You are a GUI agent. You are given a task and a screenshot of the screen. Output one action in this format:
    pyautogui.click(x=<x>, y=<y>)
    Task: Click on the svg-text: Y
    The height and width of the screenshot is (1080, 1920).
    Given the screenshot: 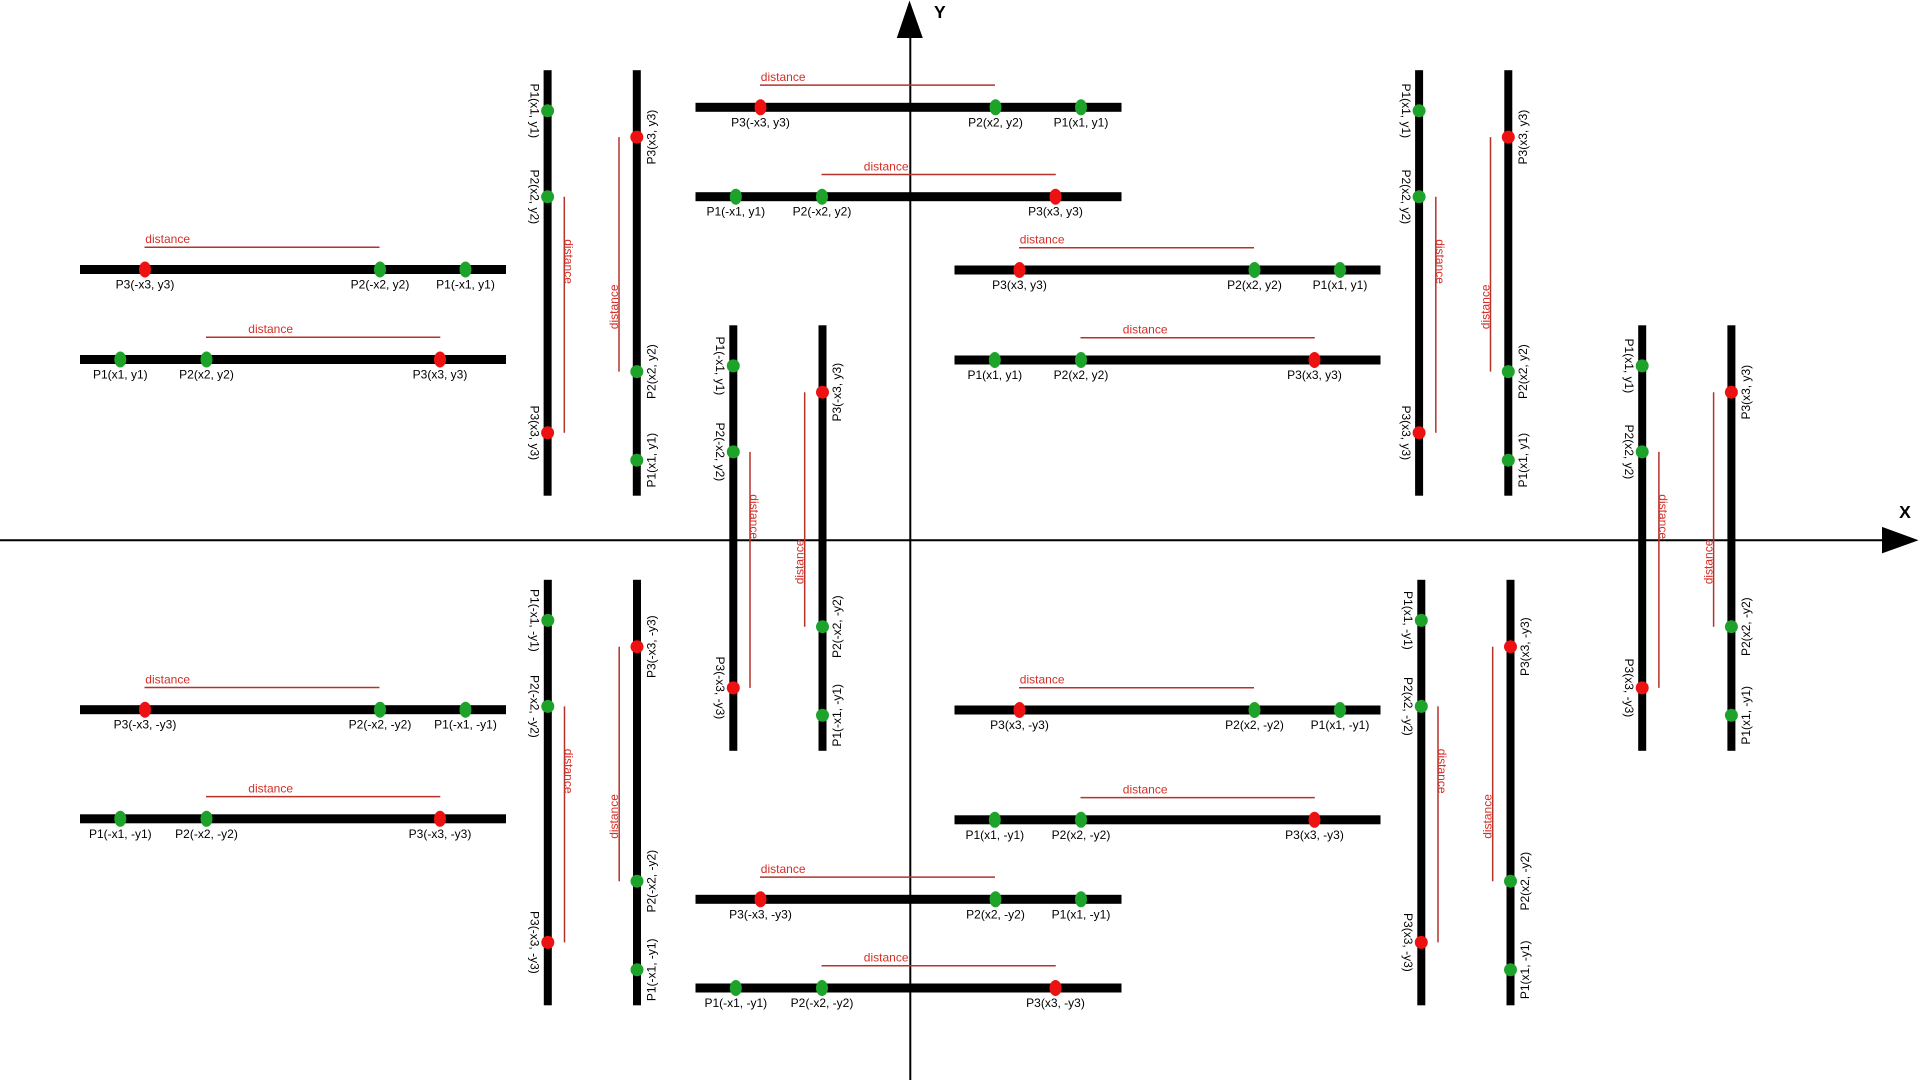 What is the action you would take?
    pyautogui.click(x=940, y=12)
    